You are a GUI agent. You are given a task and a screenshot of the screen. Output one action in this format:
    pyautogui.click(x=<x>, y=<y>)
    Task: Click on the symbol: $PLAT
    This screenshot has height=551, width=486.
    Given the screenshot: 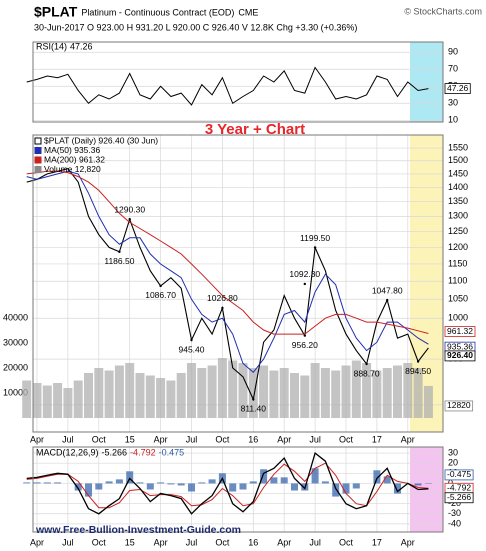 What is the action you would take?
    pyautogui.click(x=56, y=12)
    